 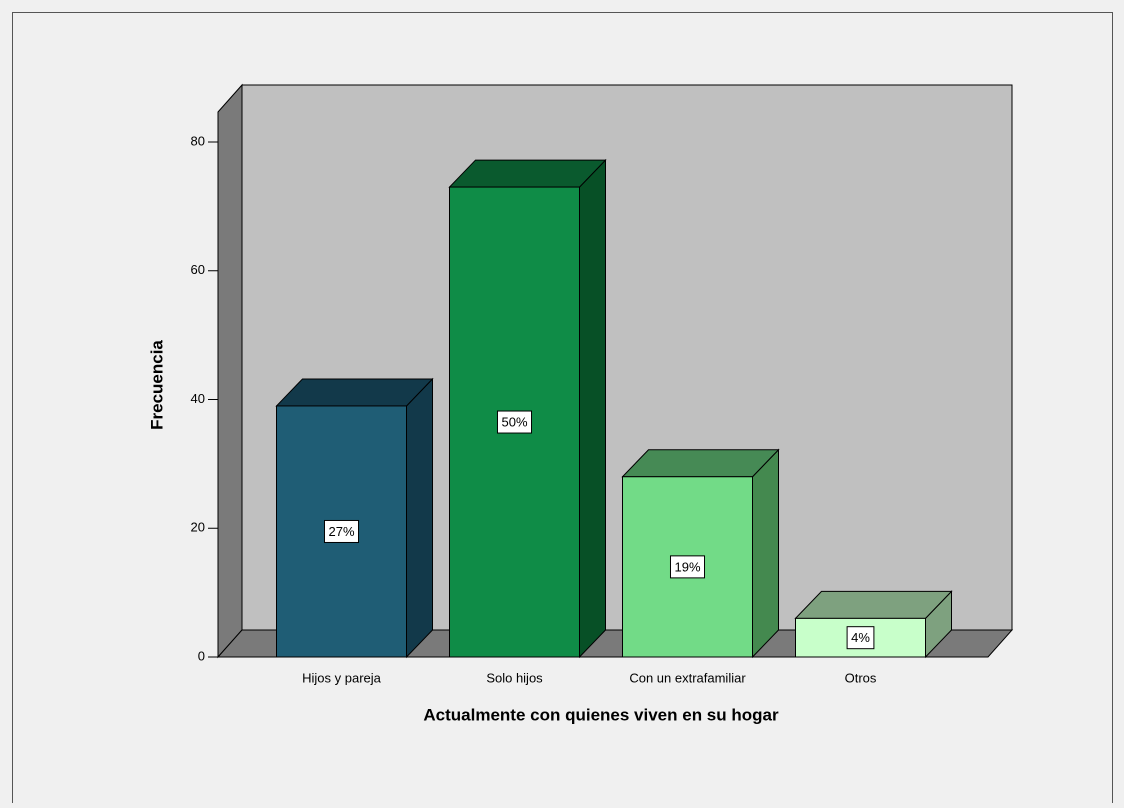 I want to click on bar-label: 19%, so click(x=687, y=566).